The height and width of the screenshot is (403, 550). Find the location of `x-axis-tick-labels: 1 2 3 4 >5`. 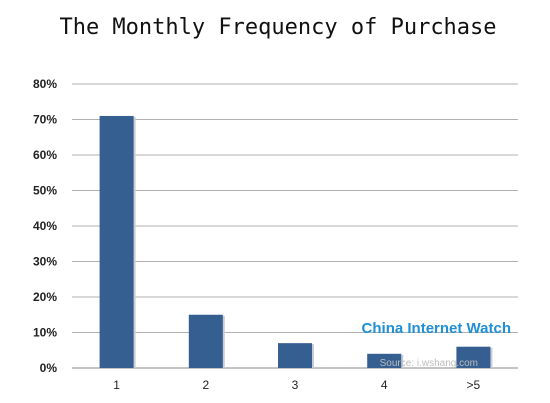

x-axis-tick-labels: 1 2 3 4 >5 is located at coordinates (296, 385).